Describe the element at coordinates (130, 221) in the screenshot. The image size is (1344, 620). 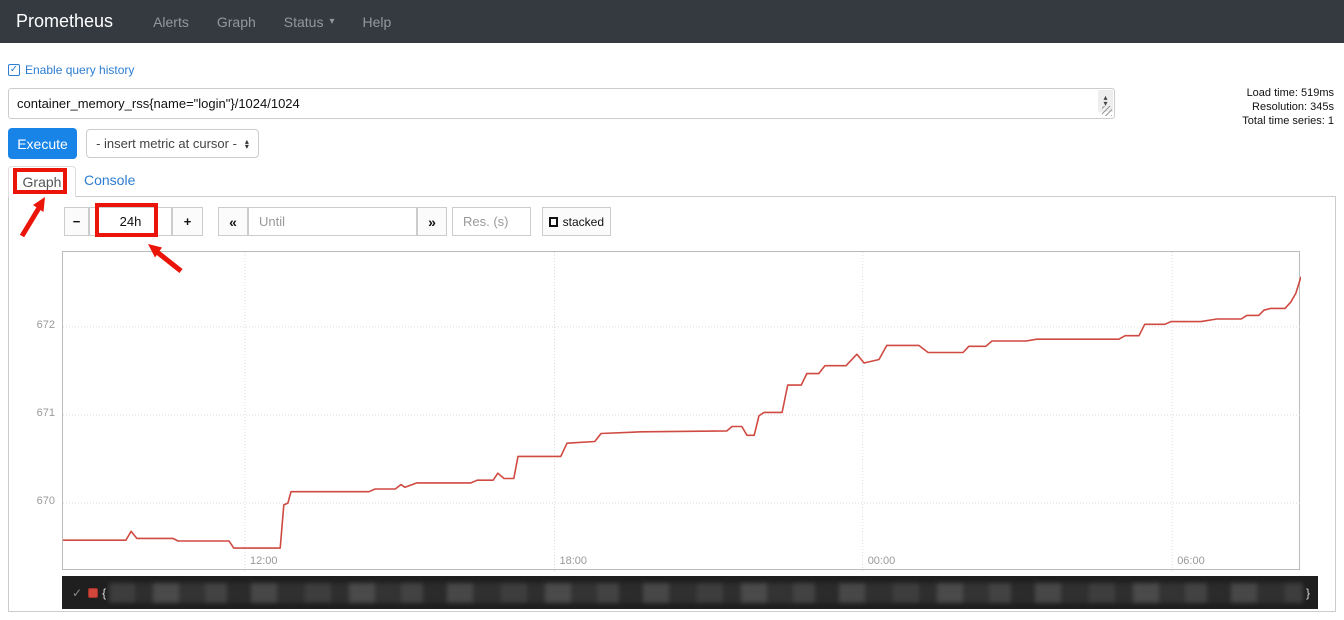
I see `duration-input` at that location.